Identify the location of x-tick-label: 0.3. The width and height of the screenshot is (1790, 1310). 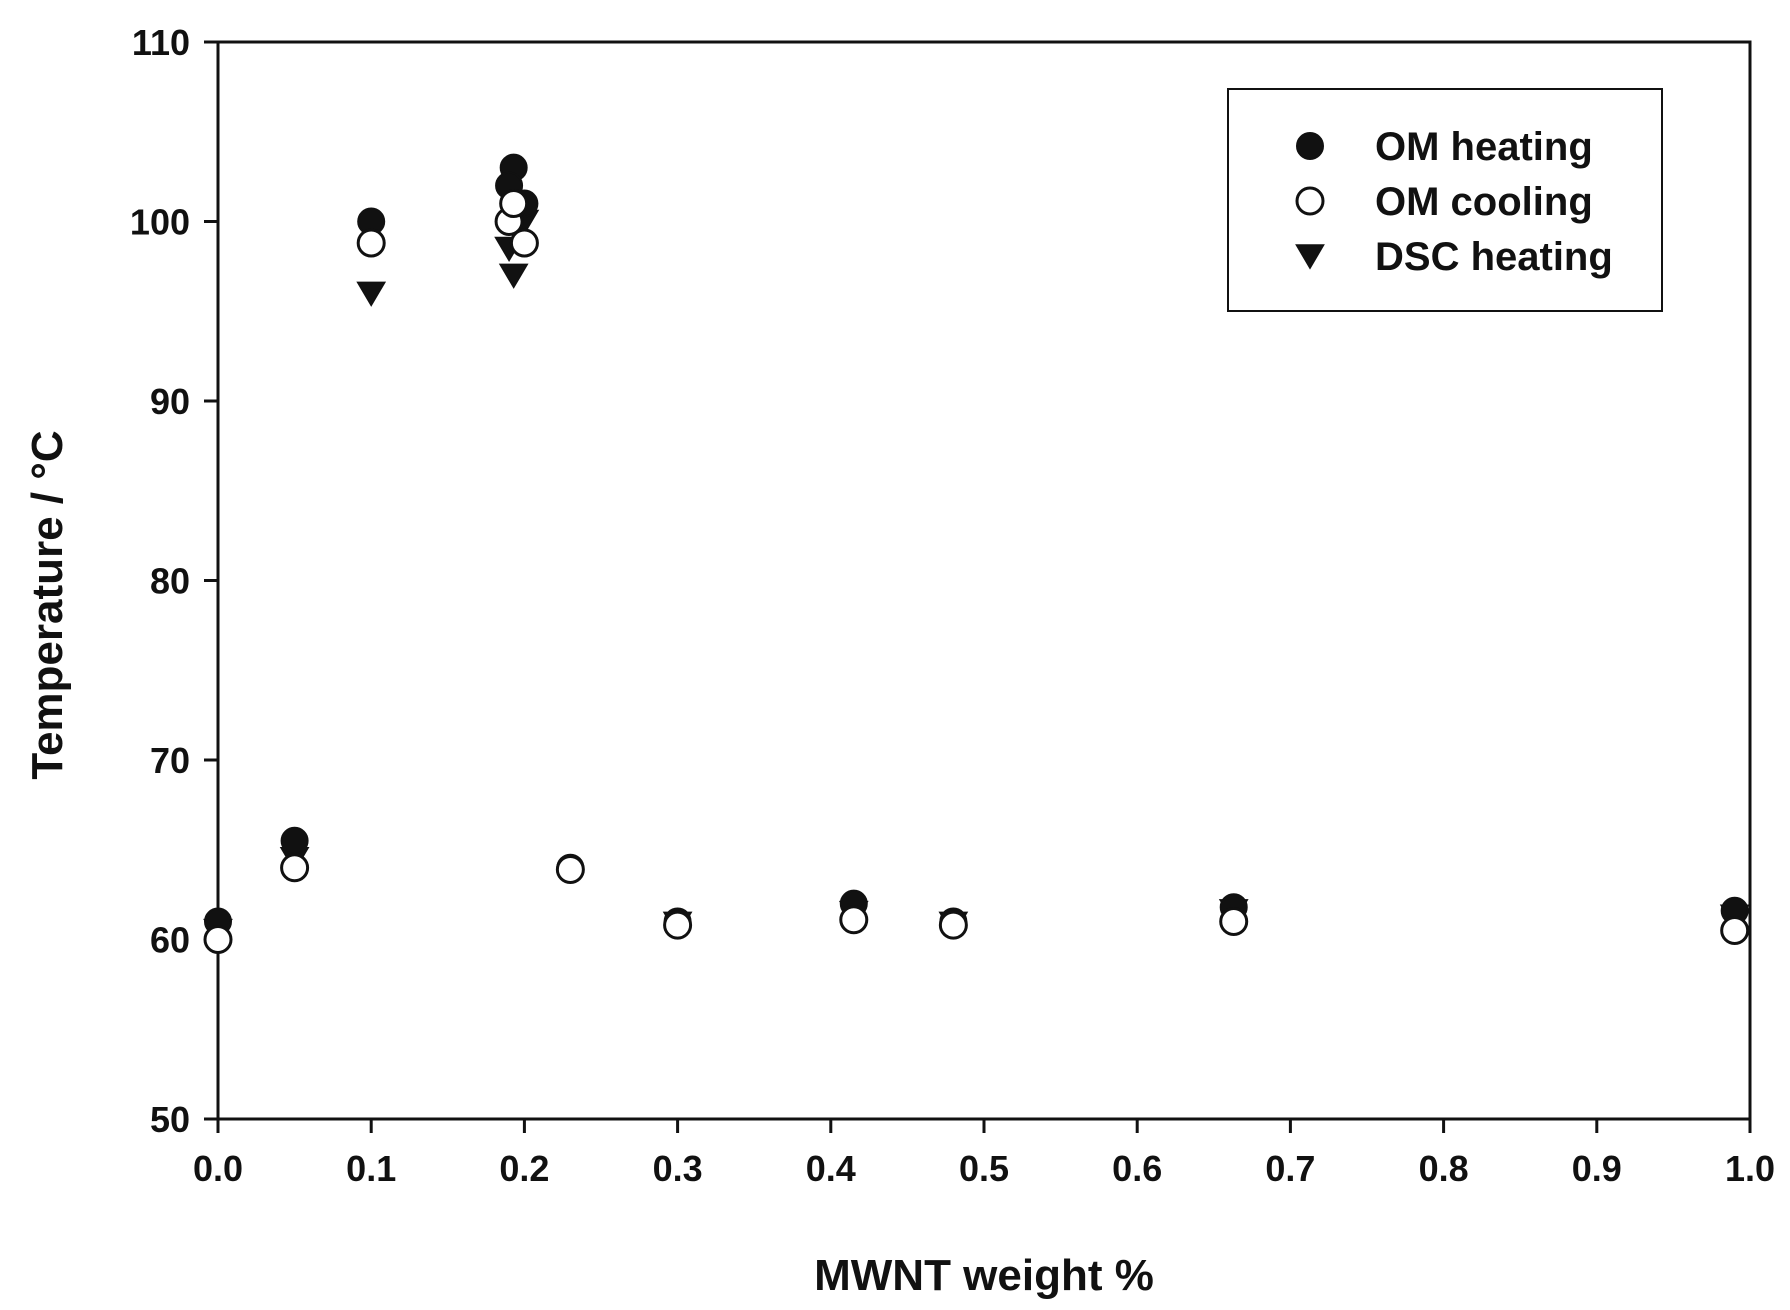
(678, 1168).